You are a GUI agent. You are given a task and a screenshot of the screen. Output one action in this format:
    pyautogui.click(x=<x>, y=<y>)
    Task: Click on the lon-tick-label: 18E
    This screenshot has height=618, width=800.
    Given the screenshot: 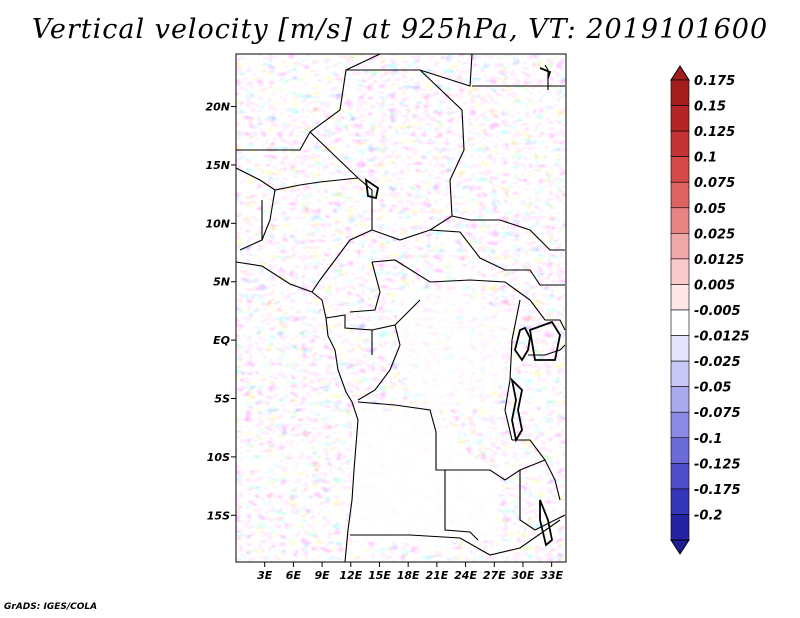 What is the action you would take?
    pyautogui.click(x=408, y=575)
    